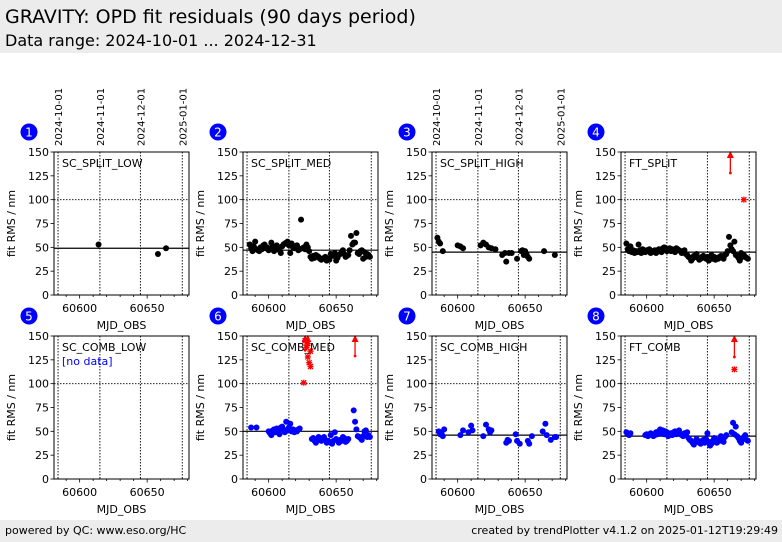 The width and height of the screenshot is (782, 542). I want to click on panel-label: SC_SPLIT_HIGH, so click(482, 163).